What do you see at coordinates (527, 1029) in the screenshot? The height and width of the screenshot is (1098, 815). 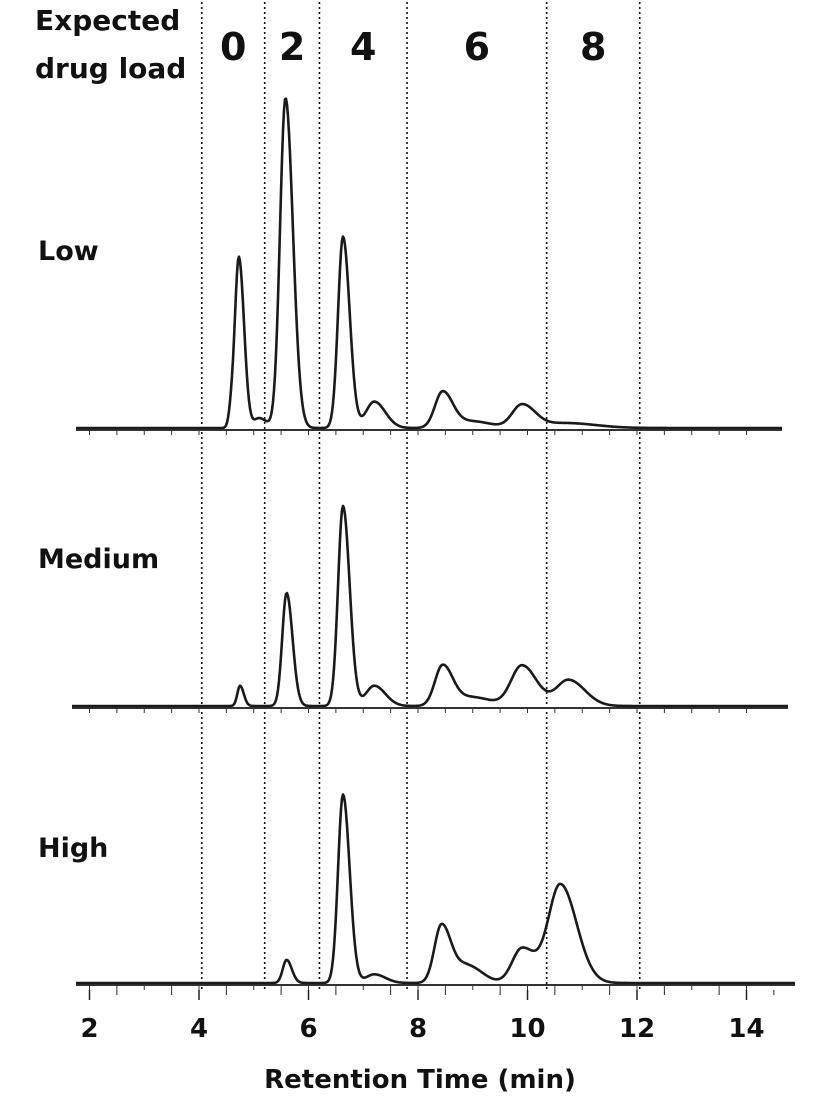 I see `x-tick-label-10: 10` at bounding box center [527, 1029].